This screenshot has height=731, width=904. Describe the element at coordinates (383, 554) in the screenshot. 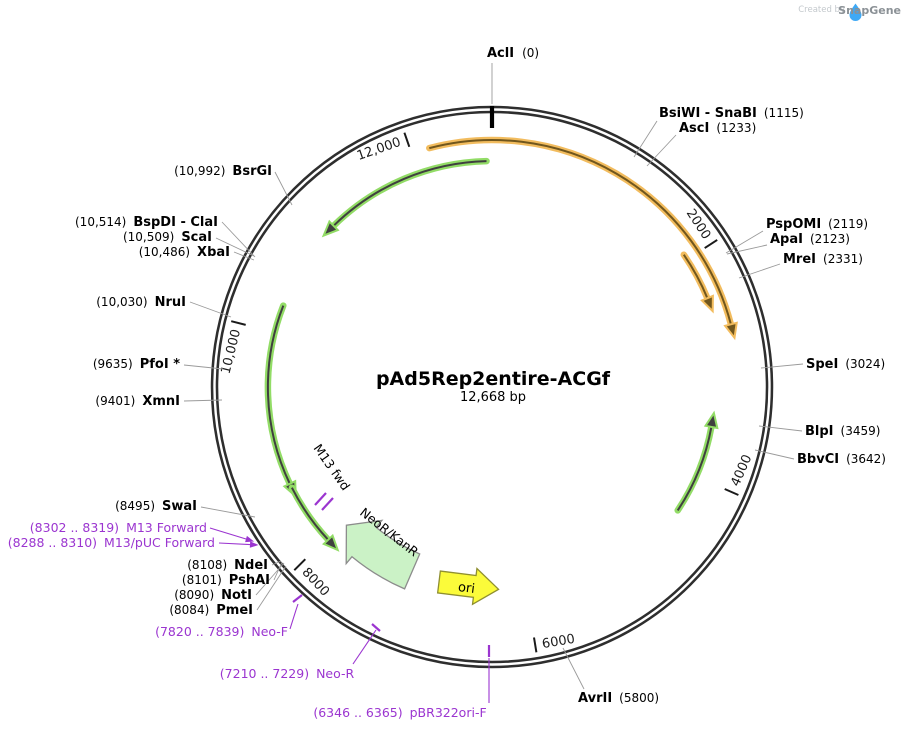

I see `feature-neor-kanr-arrow` at that location.